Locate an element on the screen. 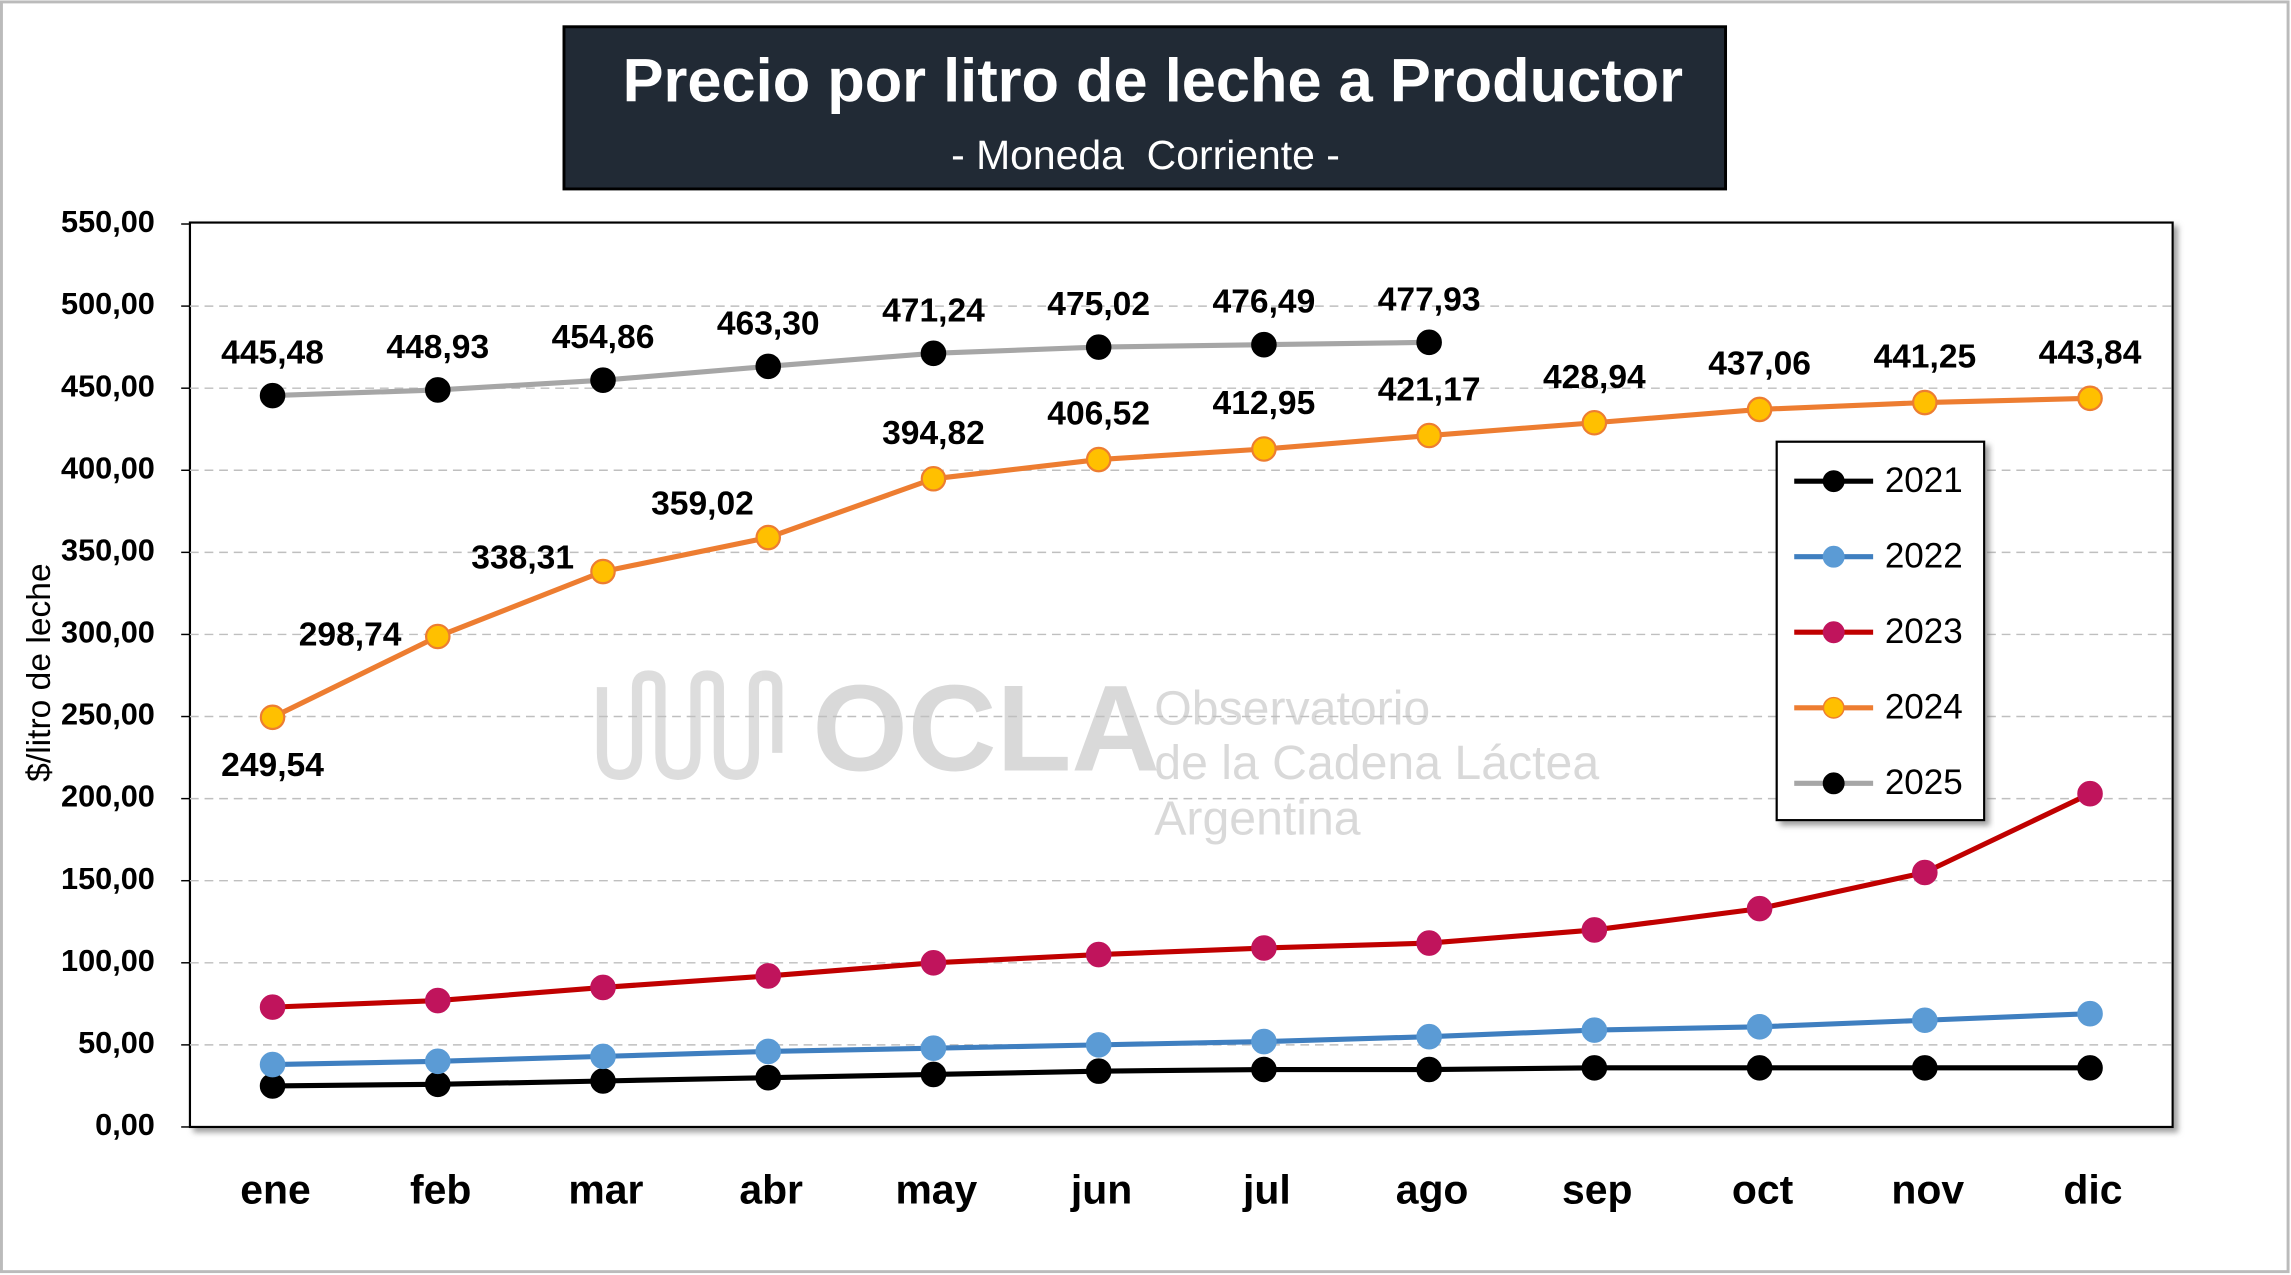 The height and width of the screenshot is (1275, 2291). data-label: 394,82 is located at coordinates (933, 433).